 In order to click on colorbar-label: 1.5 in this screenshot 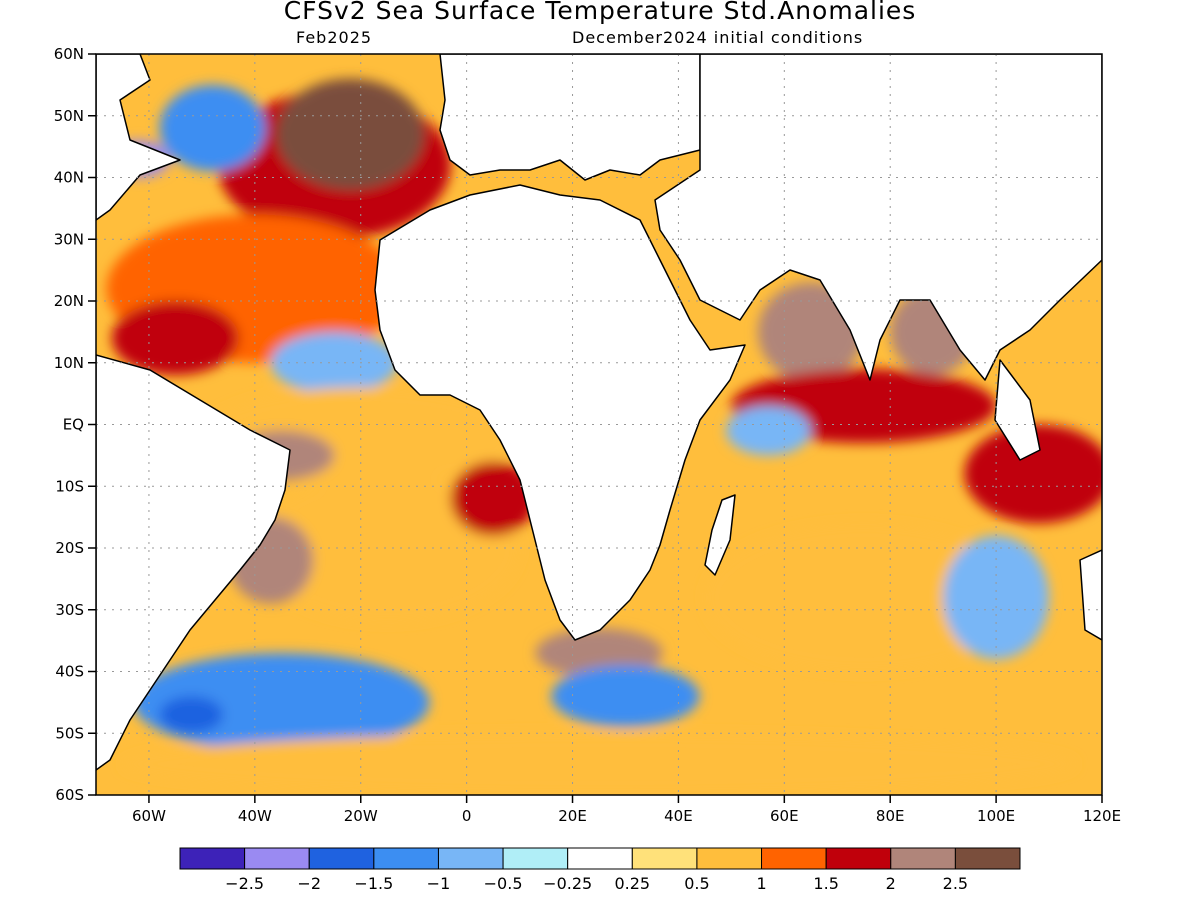, I will do `click(825, 883)`.